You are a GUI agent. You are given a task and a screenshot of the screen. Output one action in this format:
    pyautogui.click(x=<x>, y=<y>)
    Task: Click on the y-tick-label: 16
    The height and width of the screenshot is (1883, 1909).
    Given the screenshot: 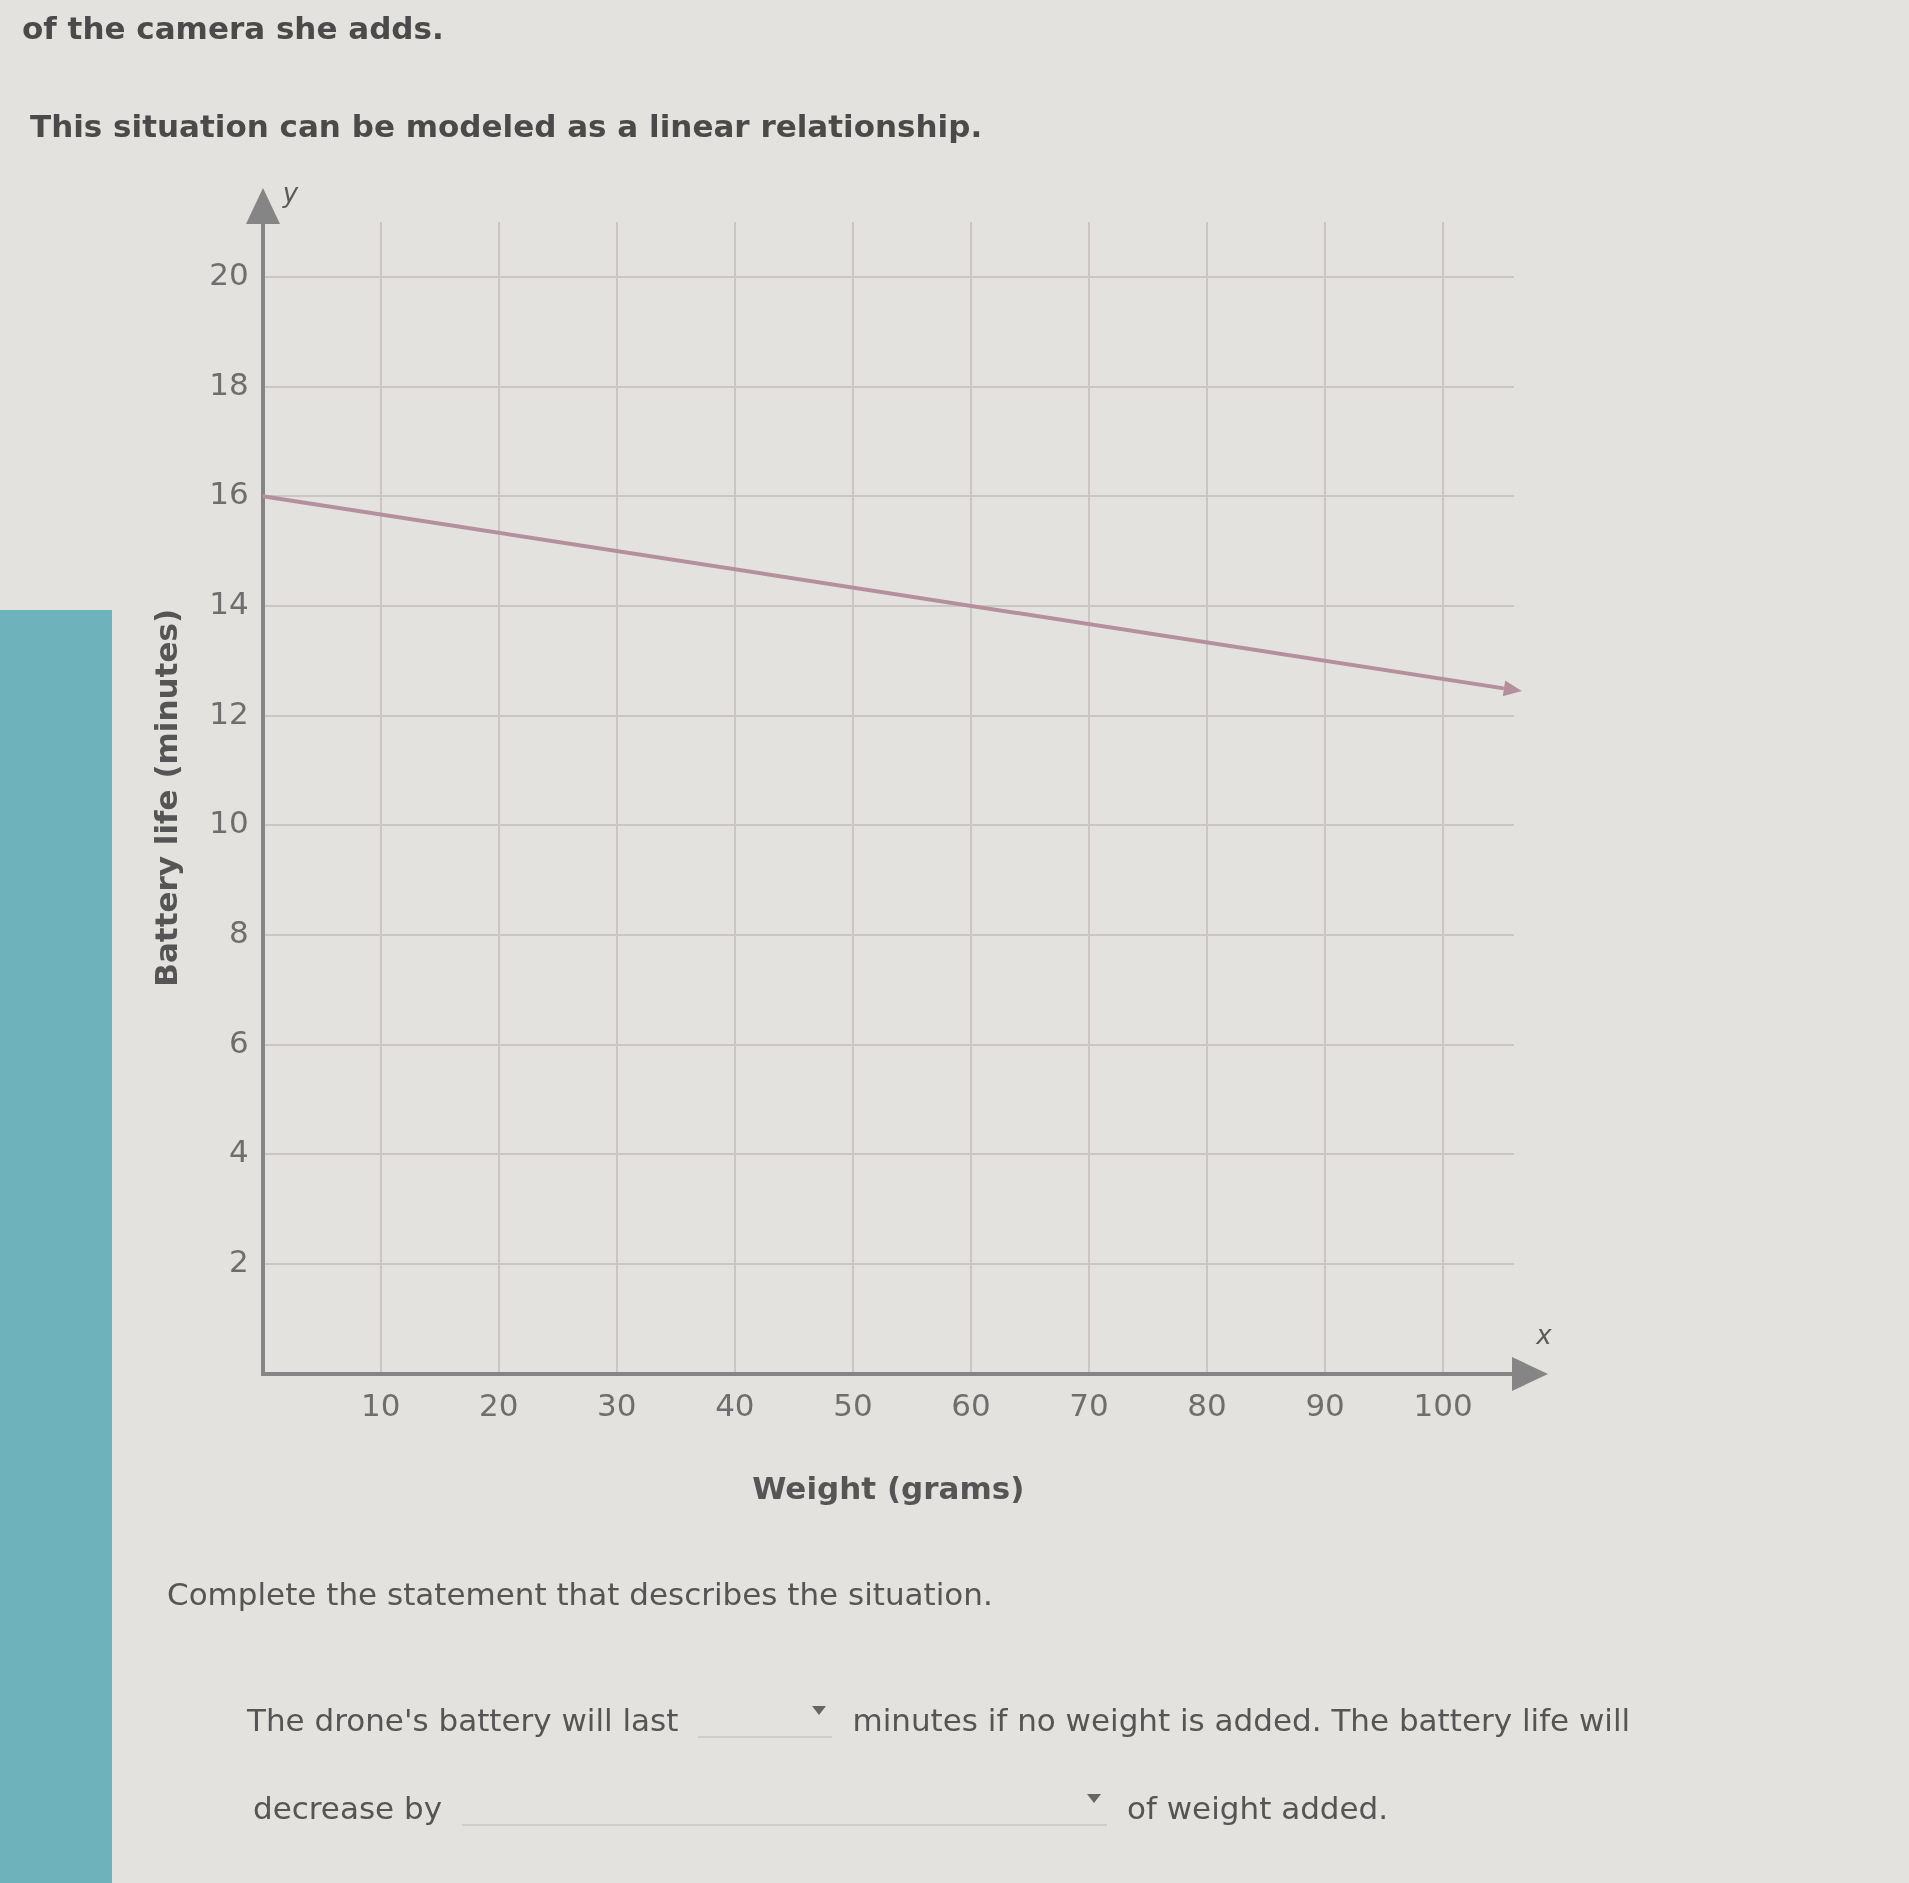 What is the action you would take?
    pyautogui.click(x=229, y=493)
    